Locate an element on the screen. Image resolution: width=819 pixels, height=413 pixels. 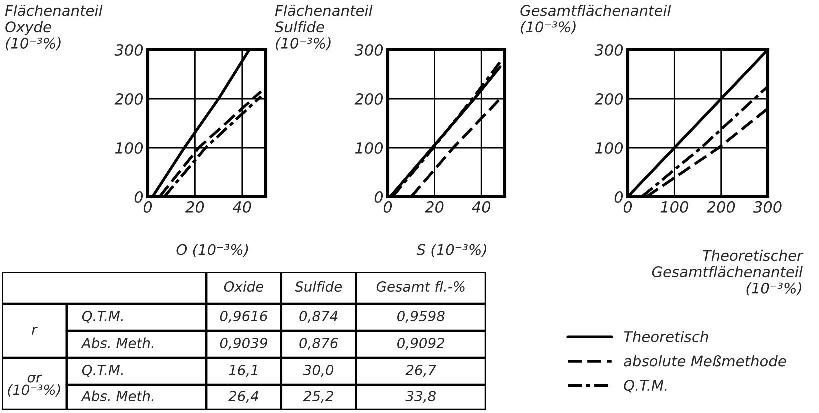
legend-label: Theoretisch is located at coordinates (666, 336).